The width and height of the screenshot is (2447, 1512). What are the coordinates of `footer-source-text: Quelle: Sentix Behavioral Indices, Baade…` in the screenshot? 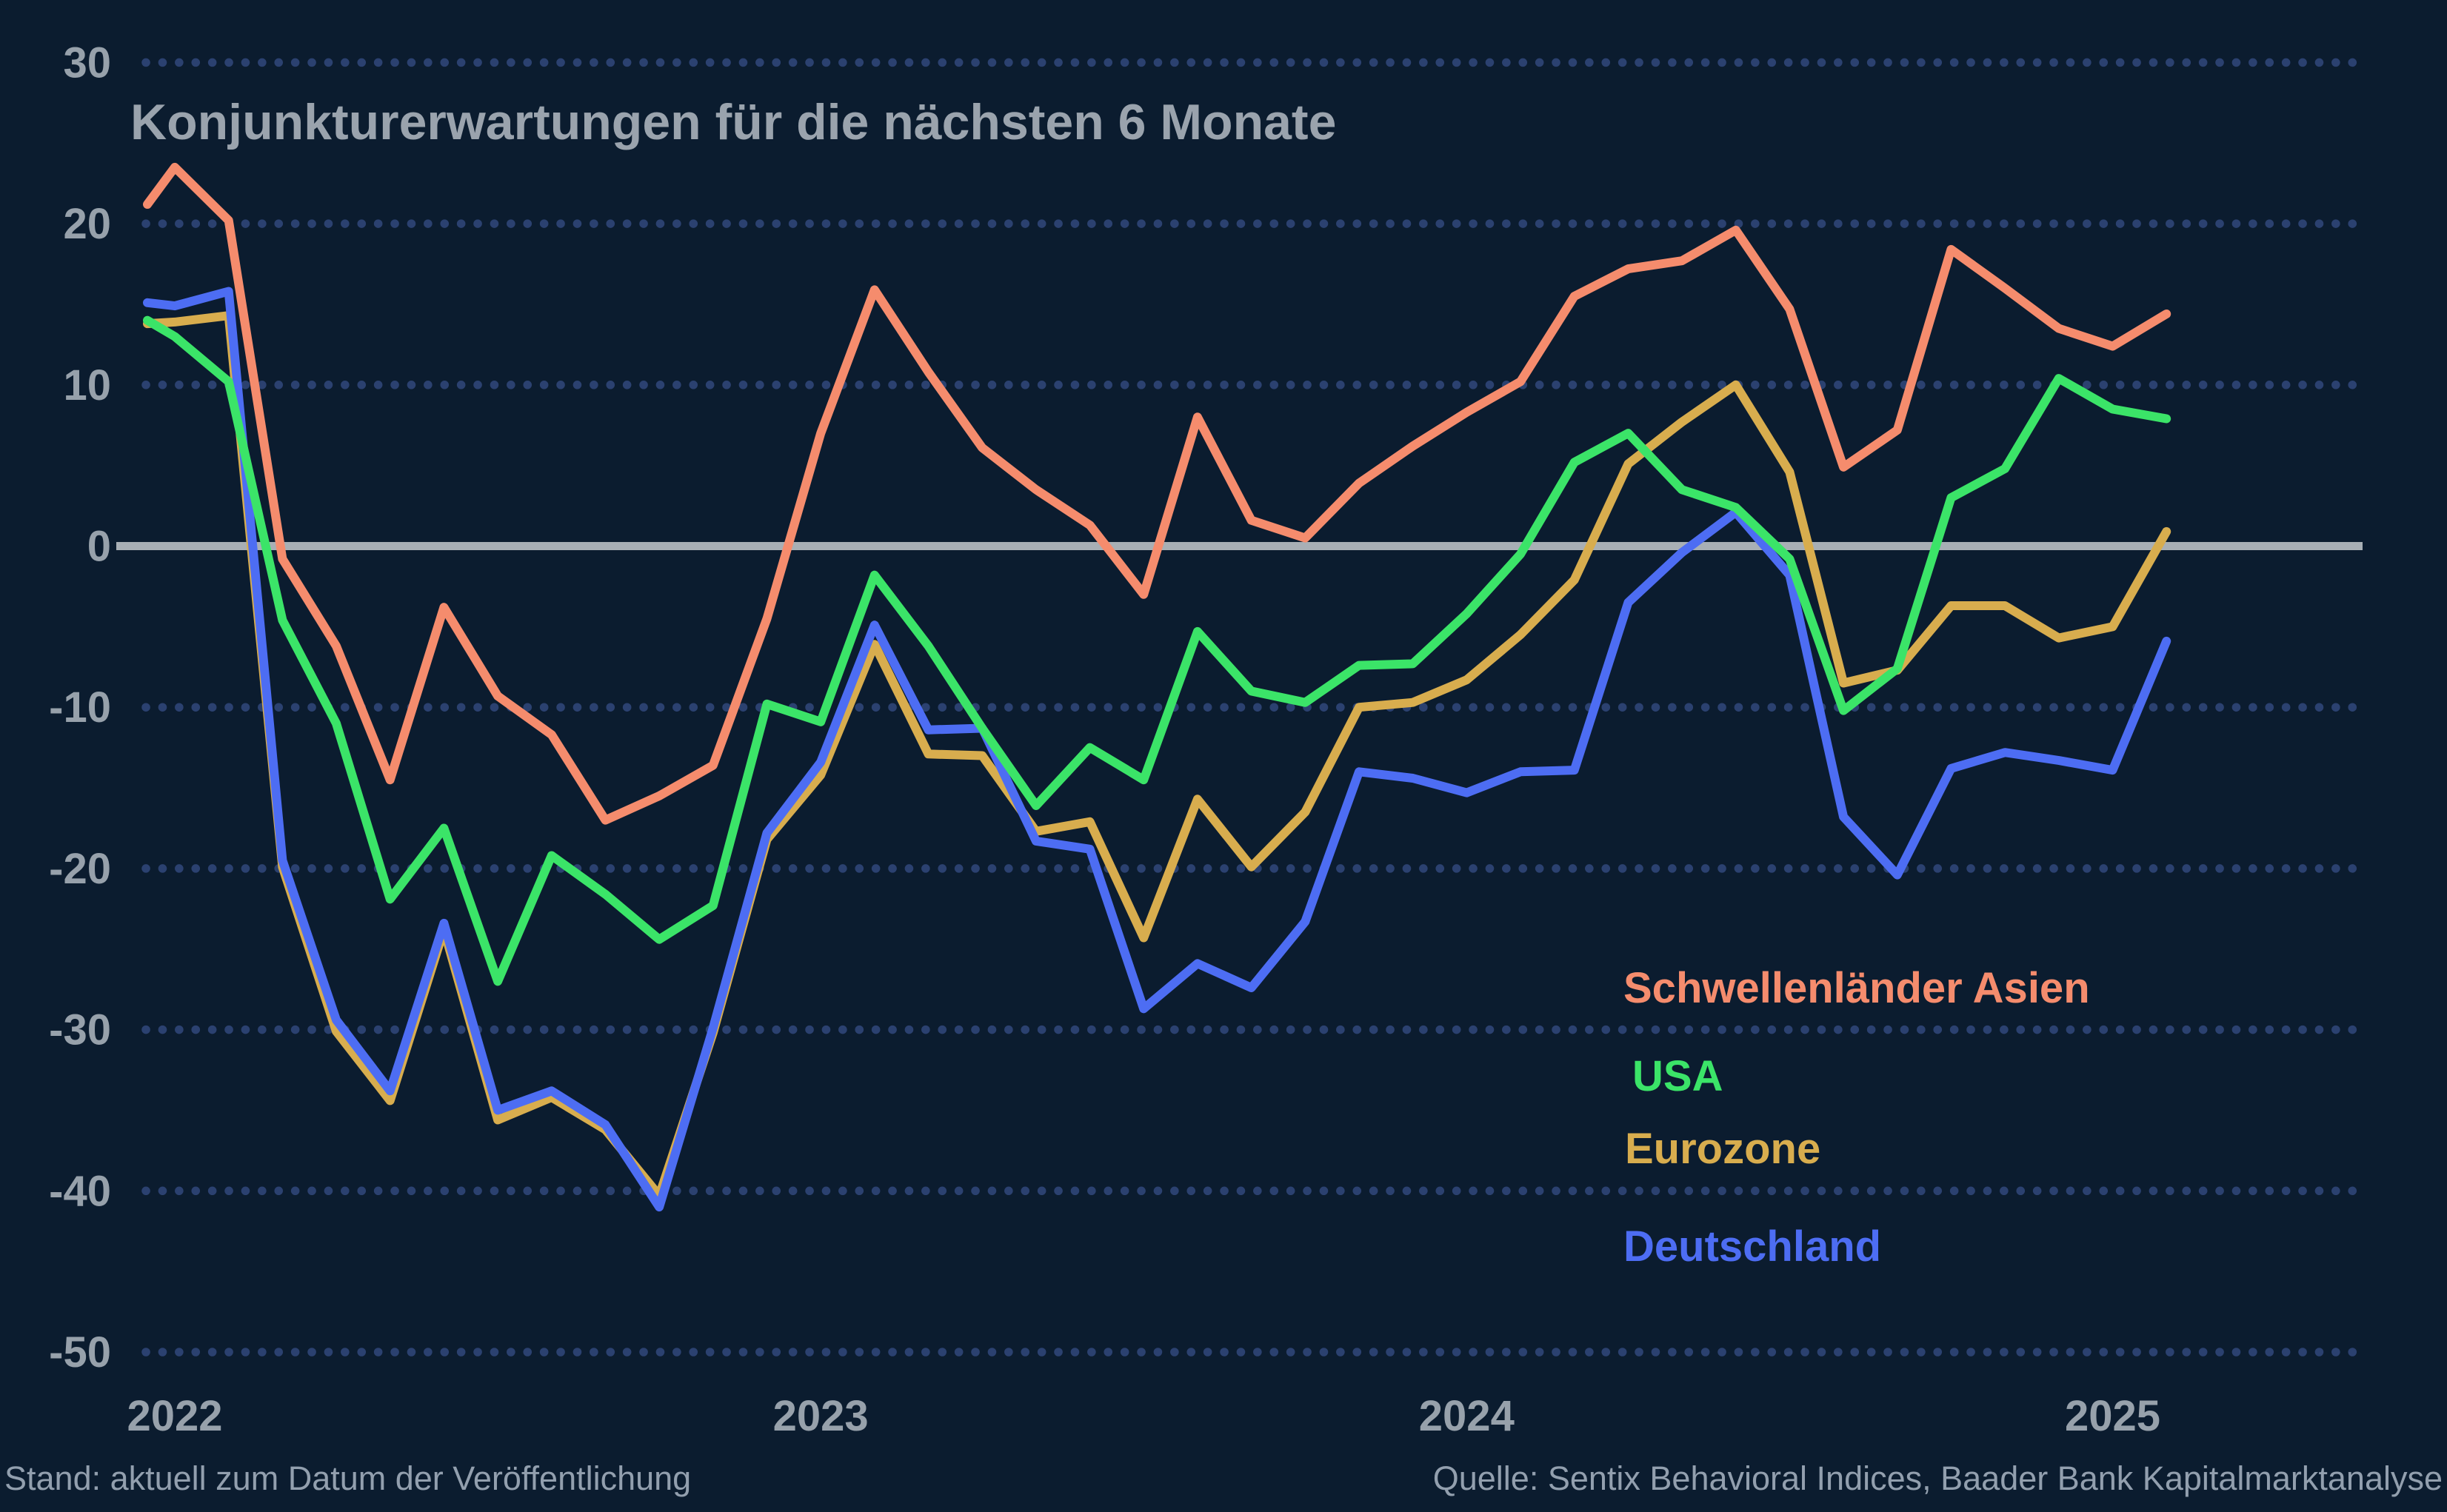 It's located at (1938, 1478).